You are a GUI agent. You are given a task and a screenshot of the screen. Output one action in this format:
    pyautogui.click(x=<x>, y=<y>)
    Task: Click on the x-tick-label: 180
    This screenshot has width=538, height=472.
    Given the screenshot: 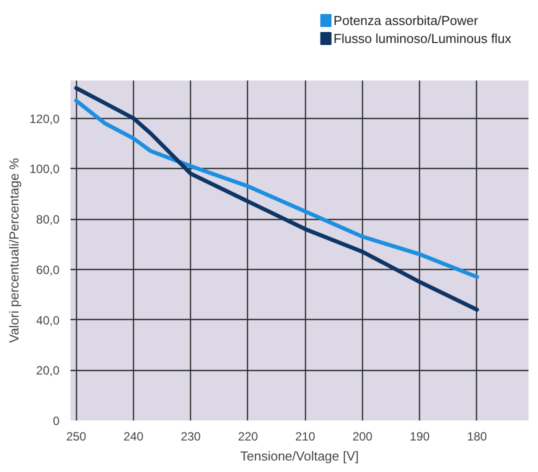 What is the action you would take?
    pyautogui.click(x=477, y=437)
    